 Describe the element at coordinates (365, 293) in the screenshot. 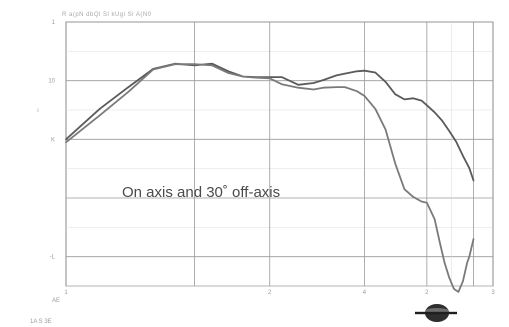

I see `x-tick-label: 4` at that location.